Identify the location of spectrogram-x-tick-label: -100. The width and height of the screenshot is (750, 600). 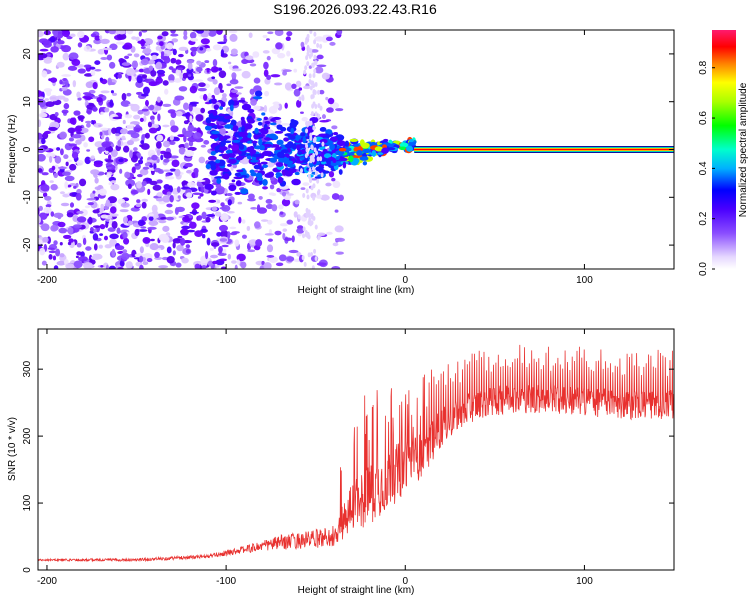
(226, 280).